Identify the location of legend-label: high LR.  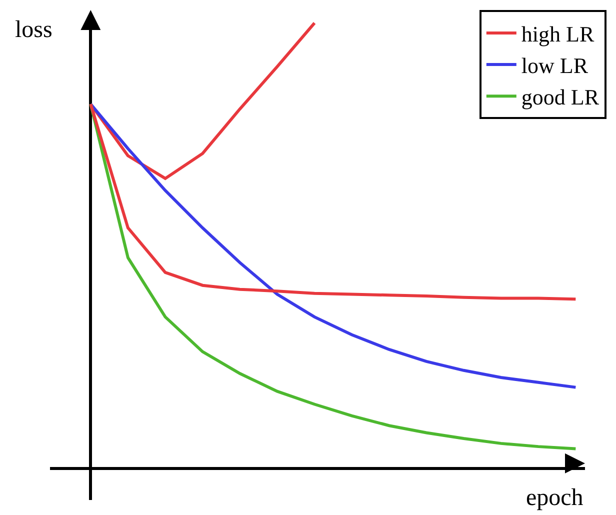
(557, 34).